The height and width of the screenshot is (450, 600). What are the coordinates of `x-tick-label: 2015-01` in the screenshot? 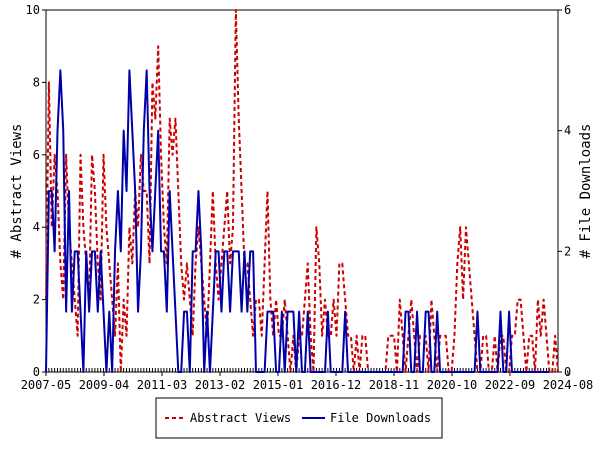 It's located at (278, 385).